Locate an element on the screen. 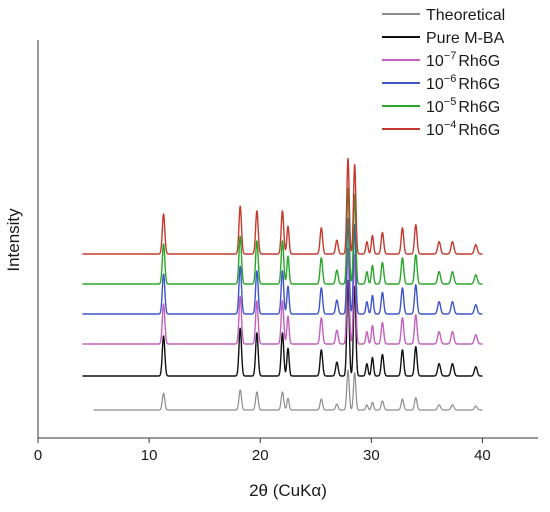  x-tick-label: 40 is located at coordinates (482, 455).